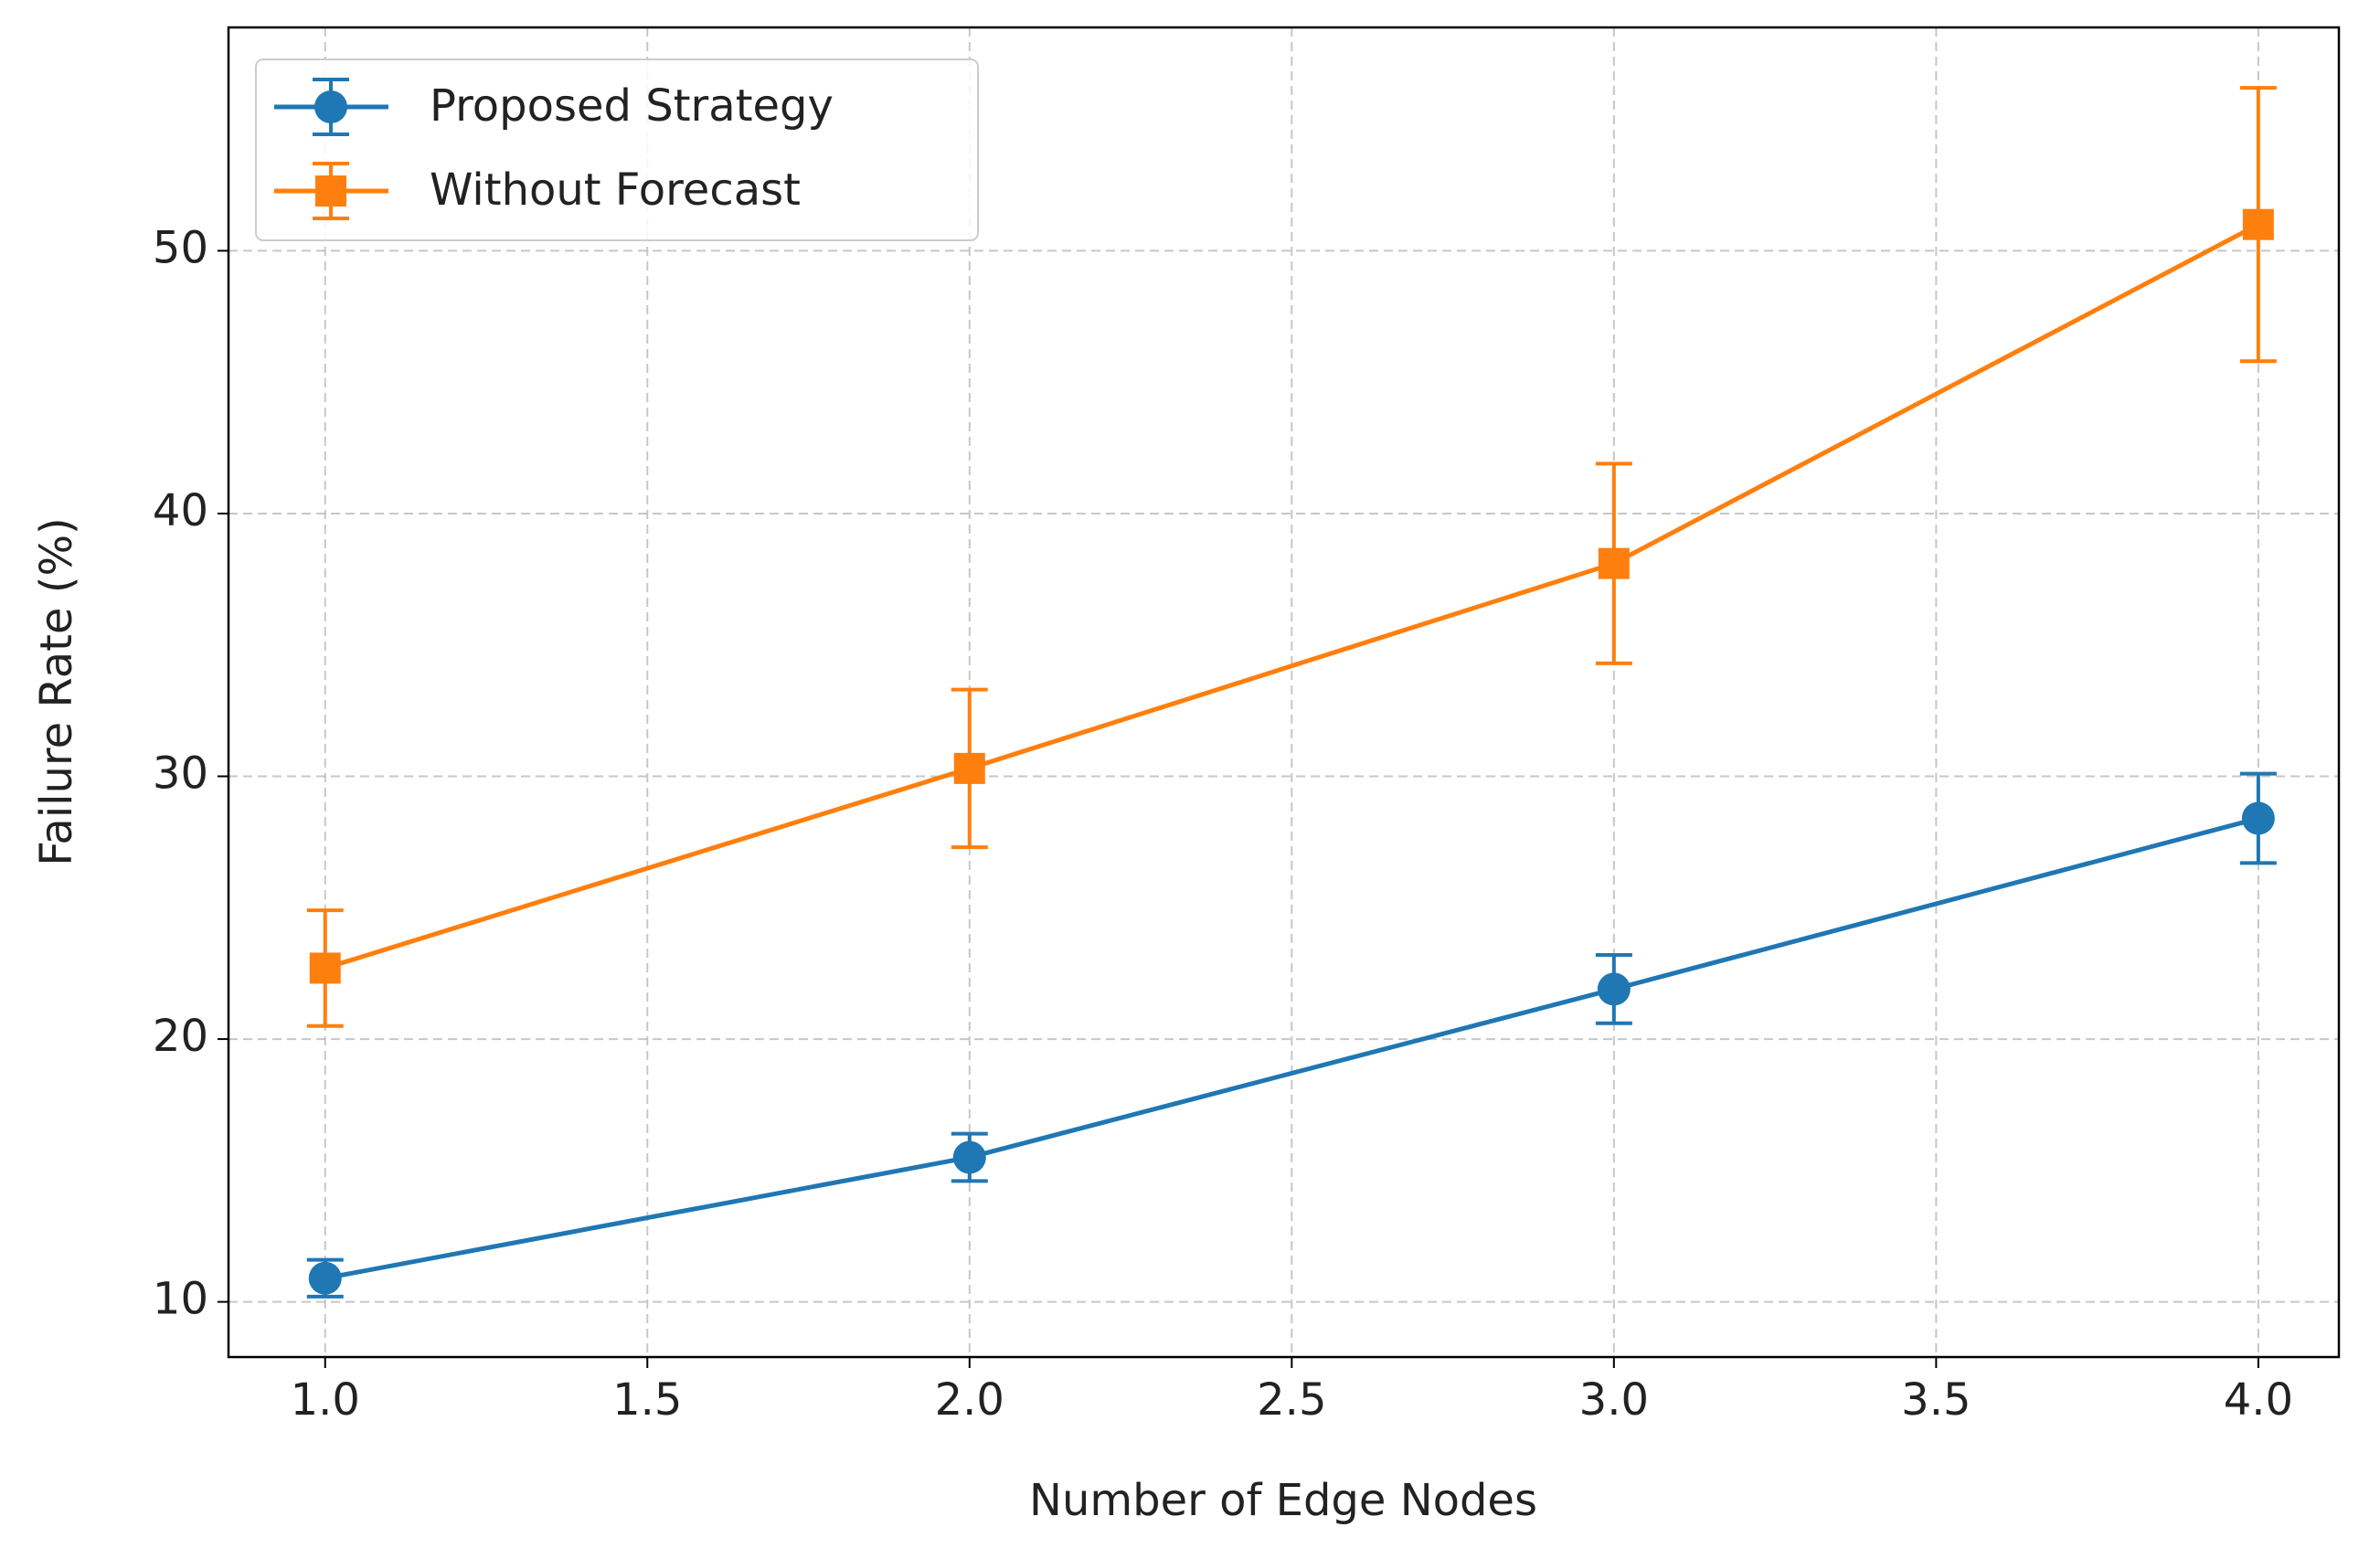 Image resolution: width=2380 pixels, height=1559 pixels. Describe the element at coordinates (1614, 1400) in the screenshot. I see `x-tick-label: 3.0` at that location.